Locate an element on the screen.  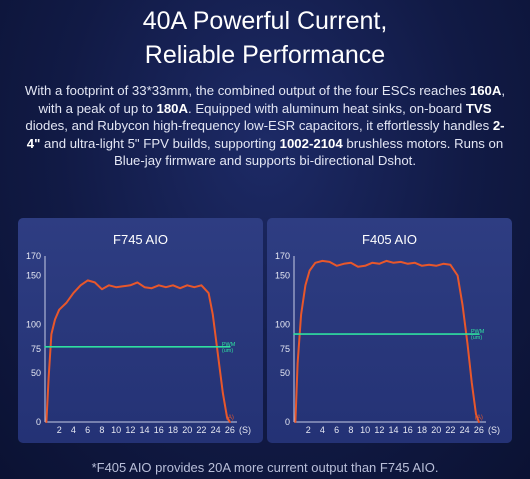
chart-title-f405: F405 AIO is located at coordinates (389, 239).